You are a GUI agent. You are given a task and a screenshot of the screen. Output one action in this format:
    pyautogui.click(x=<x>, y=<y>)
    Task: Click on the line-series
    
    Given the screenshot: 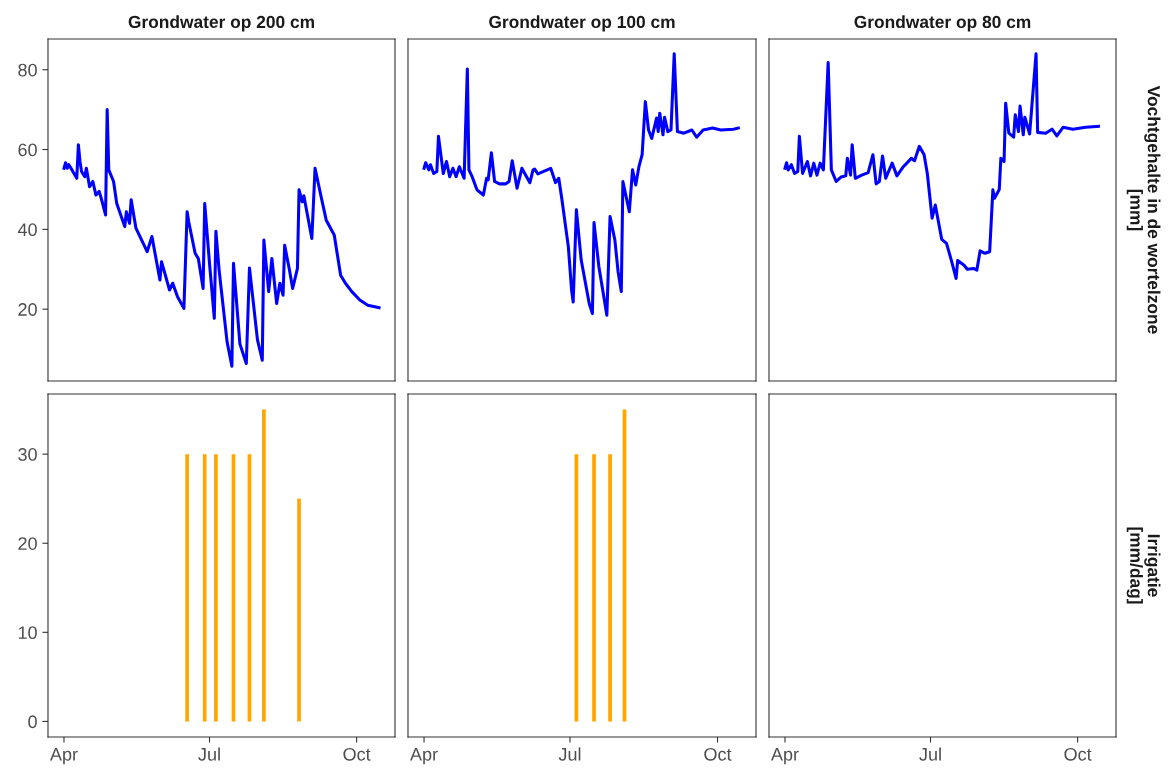 What is the action you would take?
    pyautogui.click(x=221, y=238)
    